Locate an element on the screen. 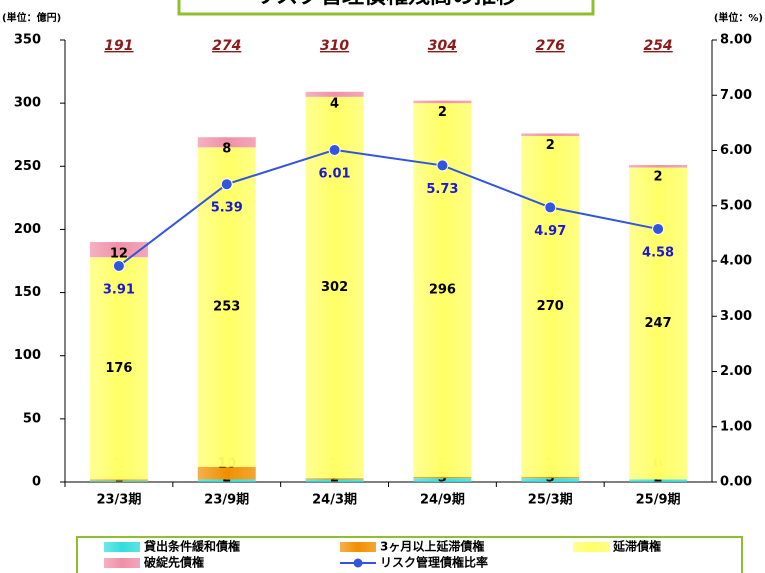 The width and height of the screenshot is (765, 573). legend-label: 延滞債権 is located at coordinates (636, 546).